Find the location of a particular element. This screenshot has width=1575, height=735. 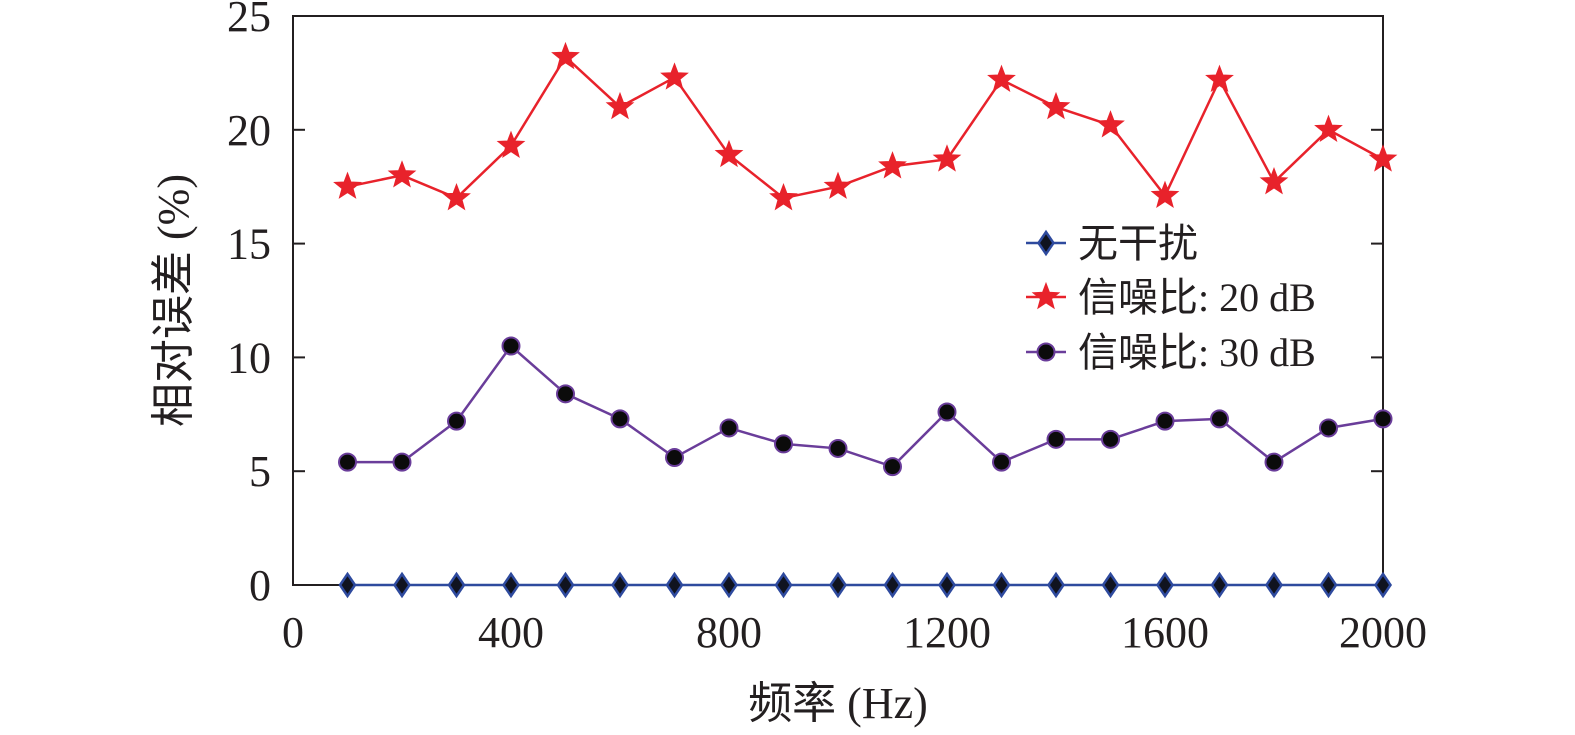

legend-item: 无干扰 is located at coordinates (1112, 243).